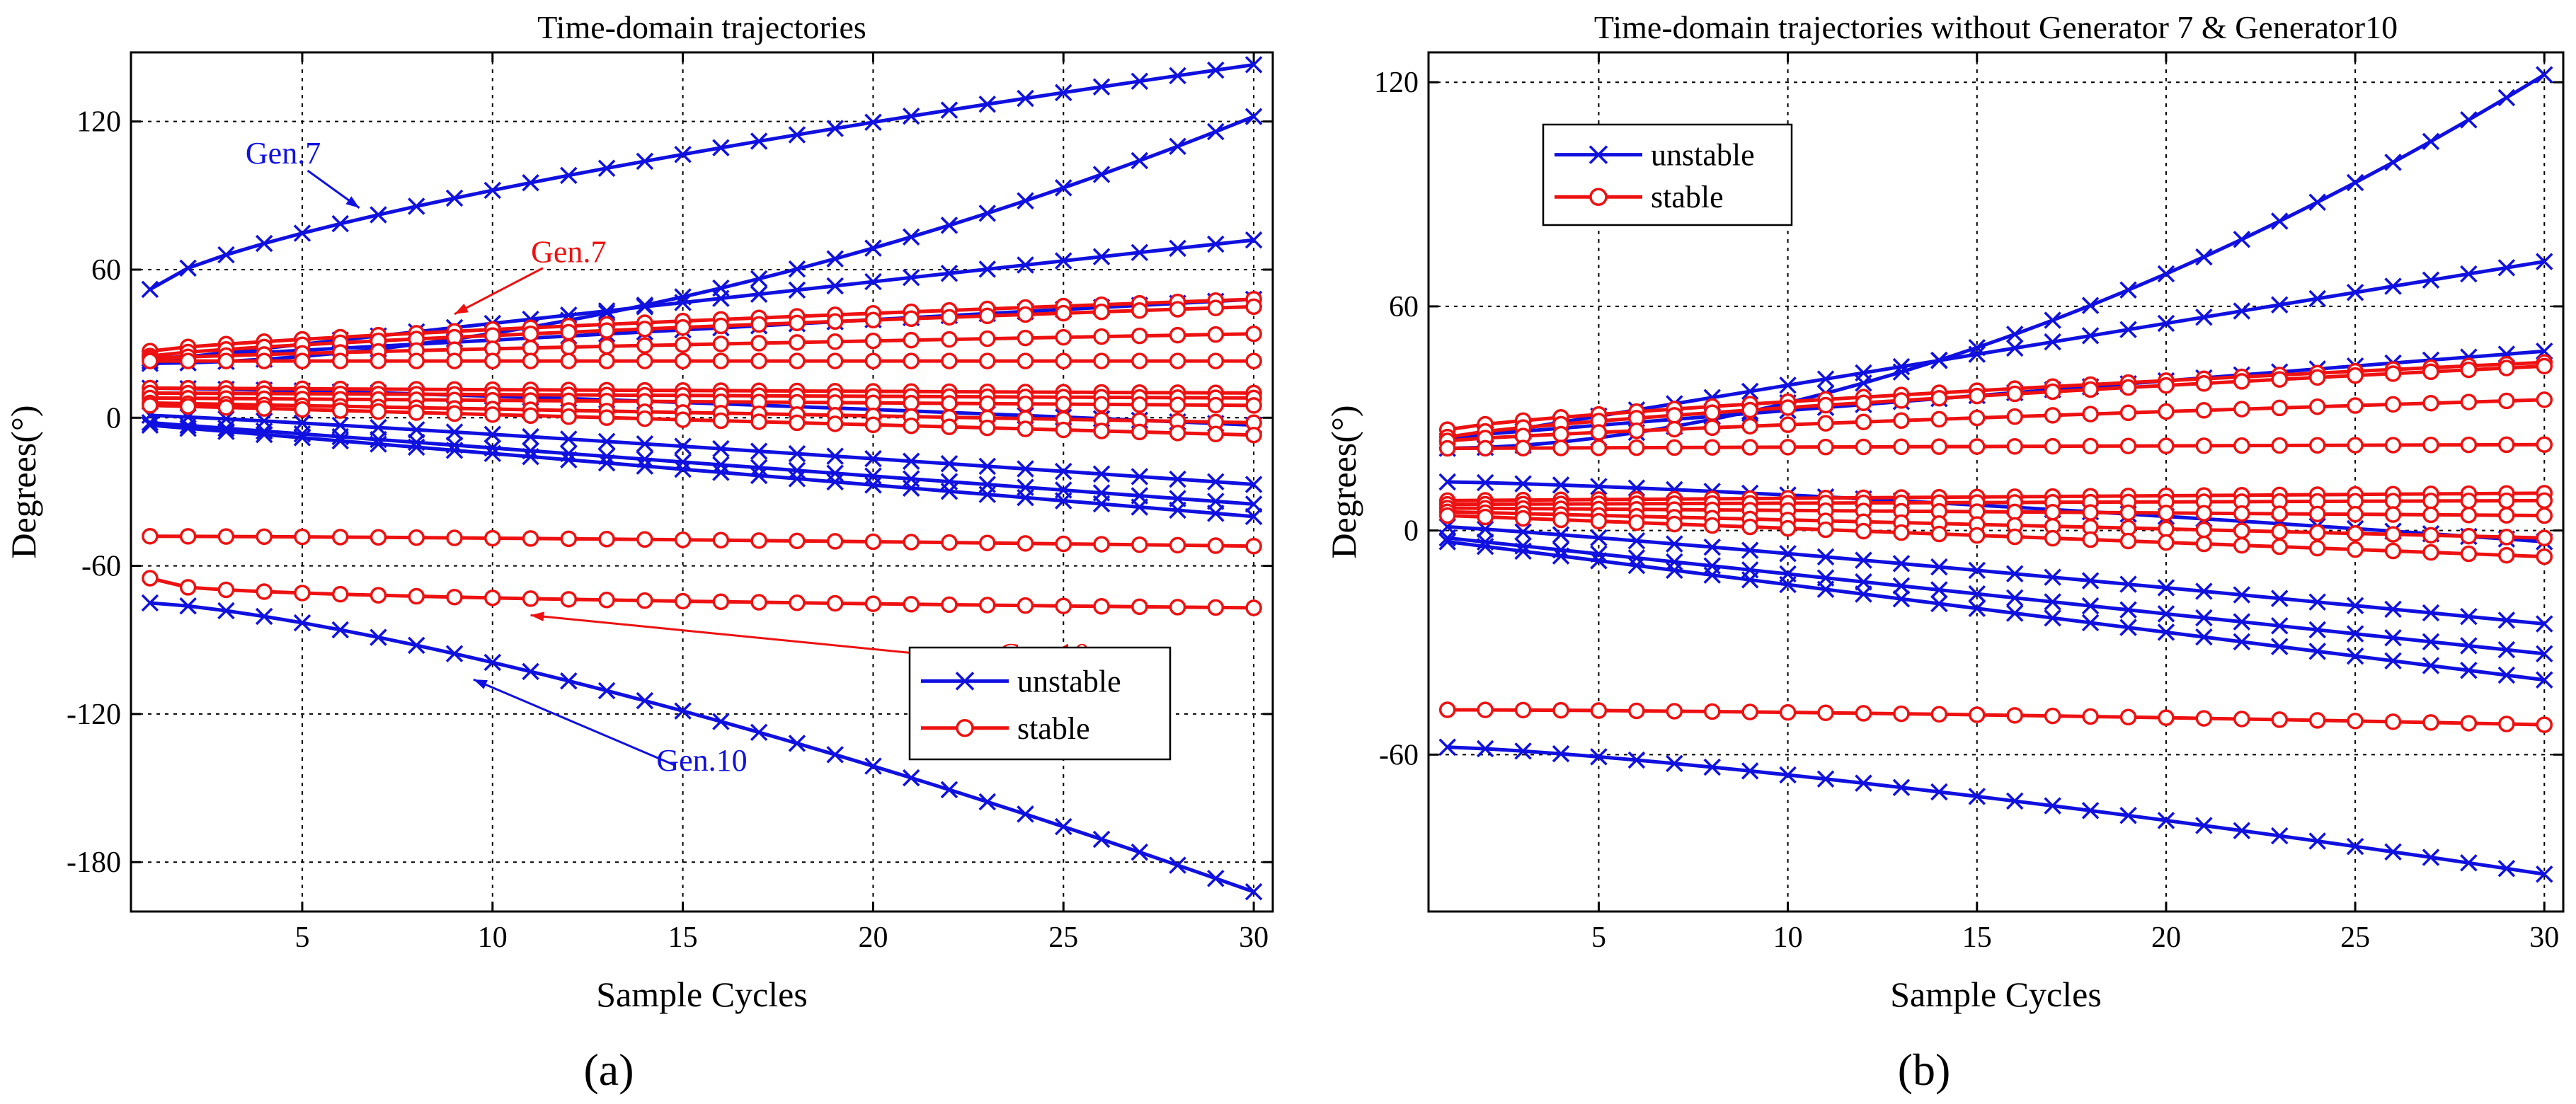 This screenshot has height=1104, width=2576. What do you see at coordinates (1254, 938) in the screenshot?
I see `x-tick-label: 30` at bounding box center [1254, 938].